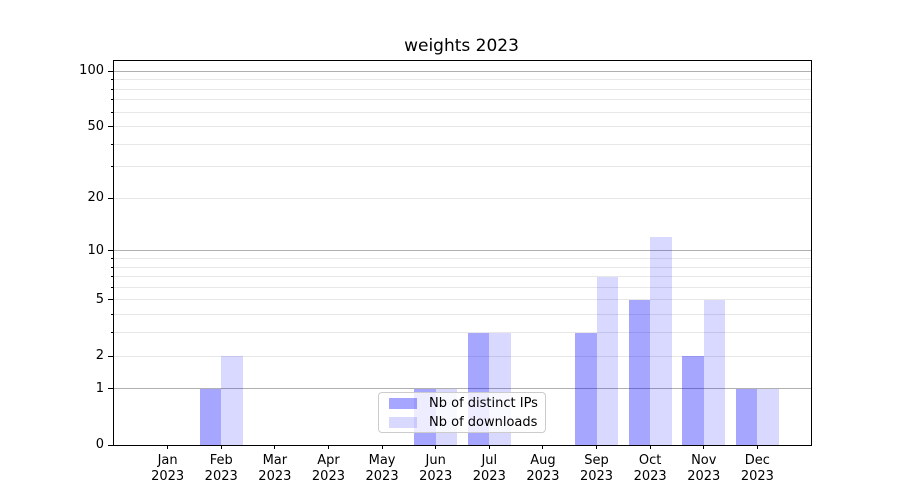 The height and width of the screenshot is (500, 900). Describe the element at coordinates (95, 198) in the screenshot. I see `y-tick-label-20: 20` at that location.